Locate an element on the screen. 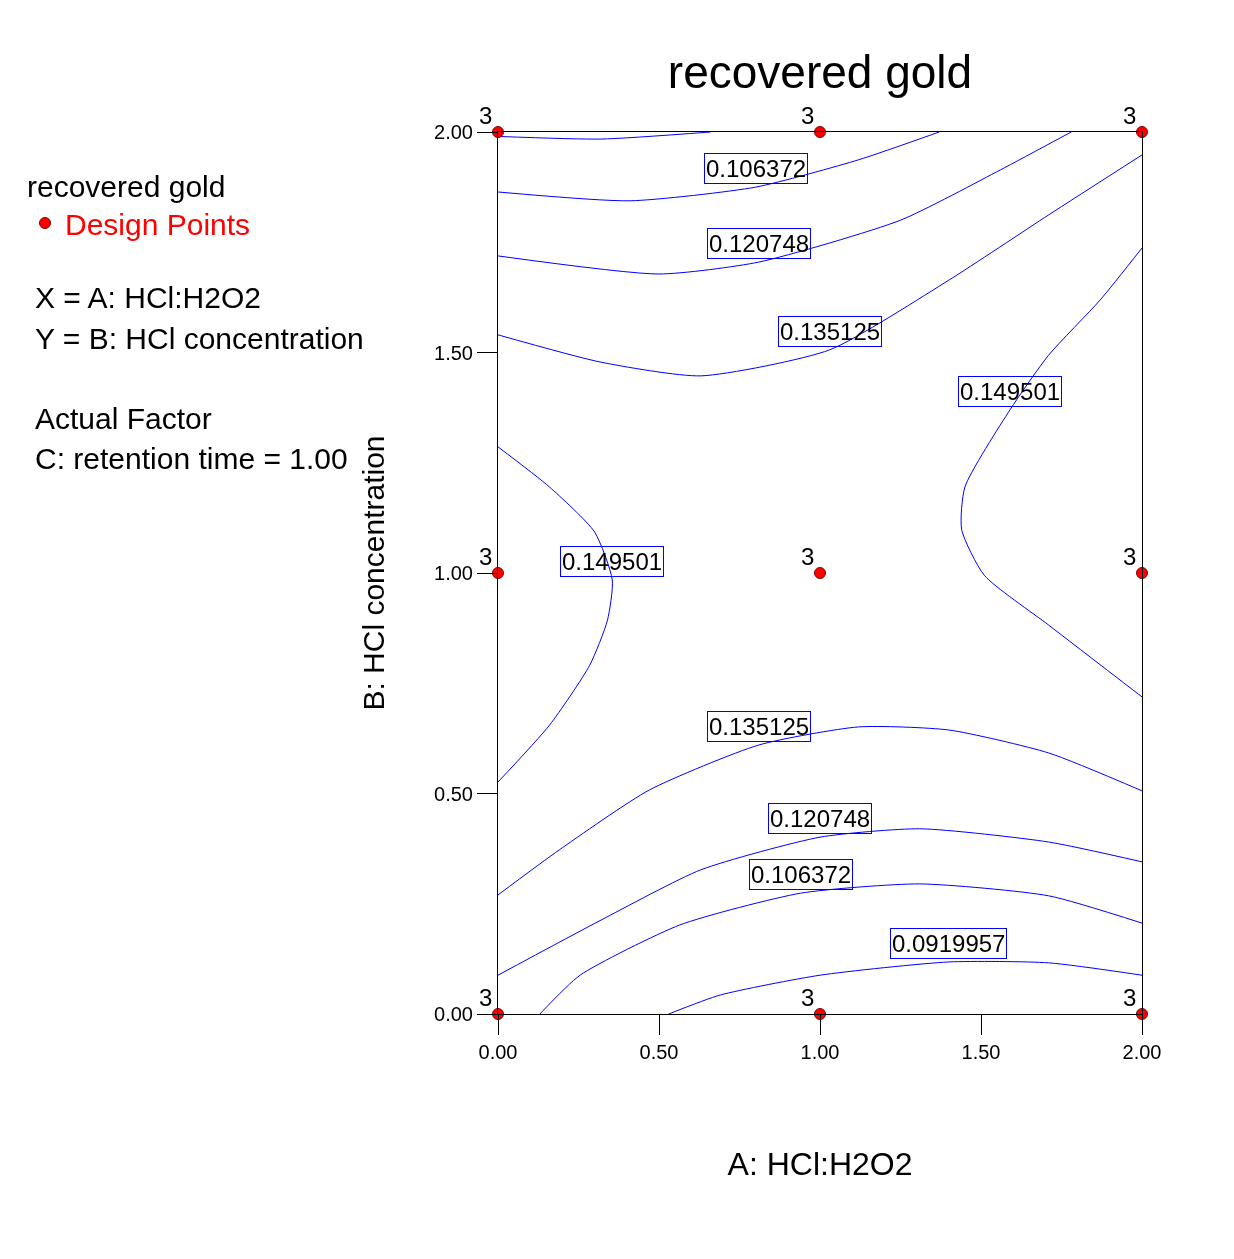  text: Y = B: HCl concentration is located at coordinates (199, 338).